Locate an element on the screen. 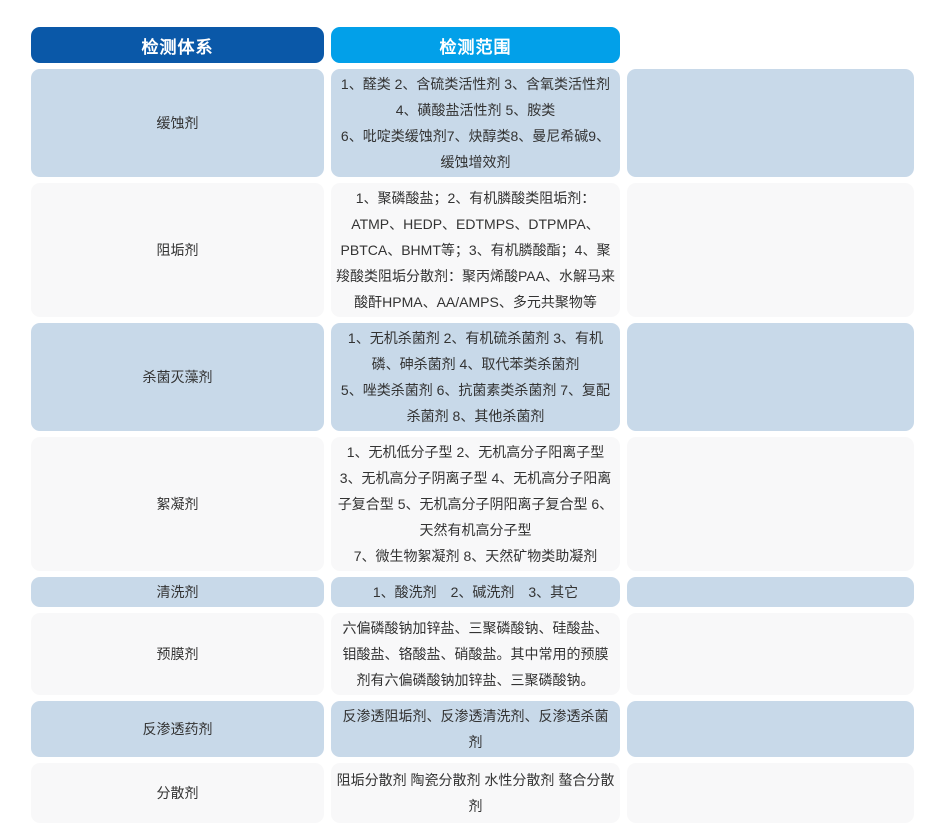 The height and width of the screenshot is (829, 952). table-row-dispersant: 分散剂 阻垢分散剂 陶瓷分散剂 水性分散剂 螯合分散剂 is located at coordinates (472, 793).